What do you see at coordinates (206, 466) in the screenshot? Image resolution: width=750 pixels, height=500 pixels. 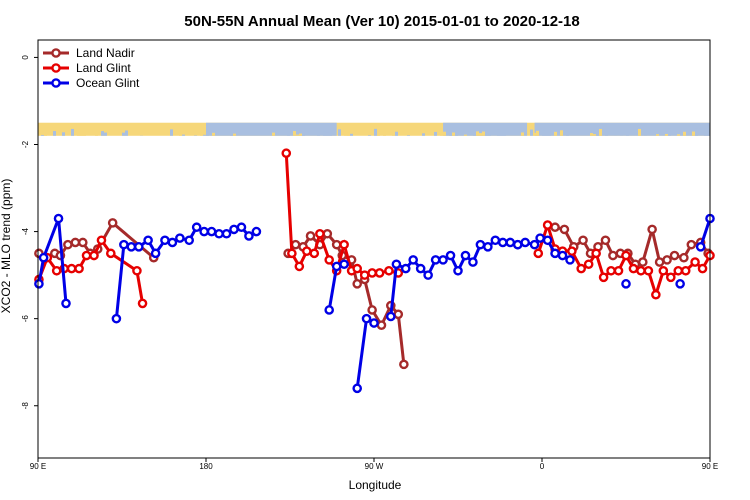 I see `x-tick-label: 180` at bounding box center [206, 466].